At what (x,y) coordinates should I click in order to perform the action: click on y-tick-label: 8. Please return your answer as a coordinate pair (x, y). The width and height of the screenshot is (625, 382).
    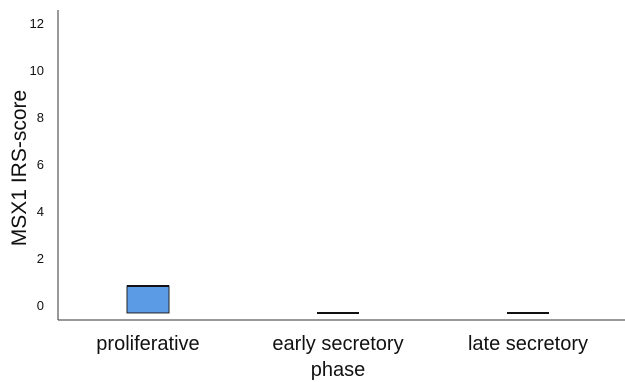
    Looking at the image, I should click on (40, 117).